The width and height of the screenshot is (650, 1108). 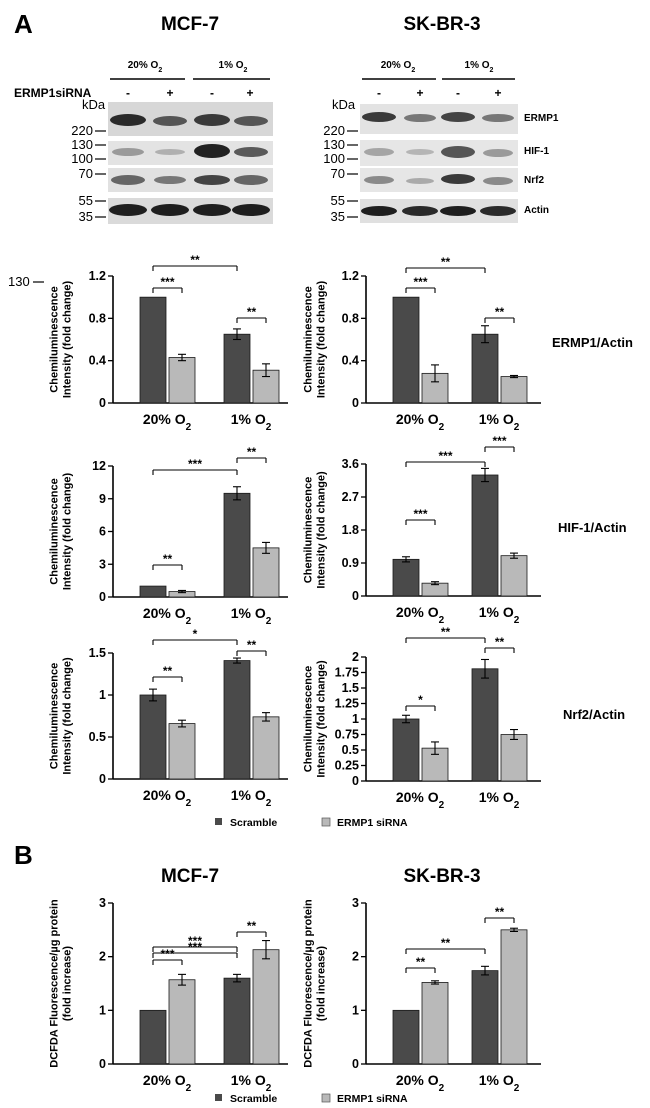 What do you see at coordinates (102, 532) in the screenshot?
I see `y-tick-label: 6` at bounding box center [102, 532].